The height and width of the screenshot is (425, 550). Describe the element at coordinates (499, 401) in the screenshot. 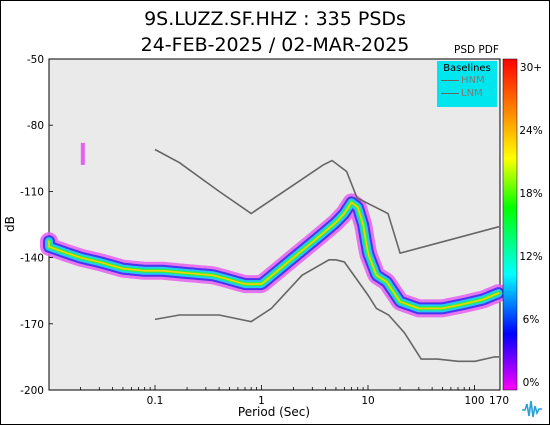

I see `x-tick-label: 170` at that location.